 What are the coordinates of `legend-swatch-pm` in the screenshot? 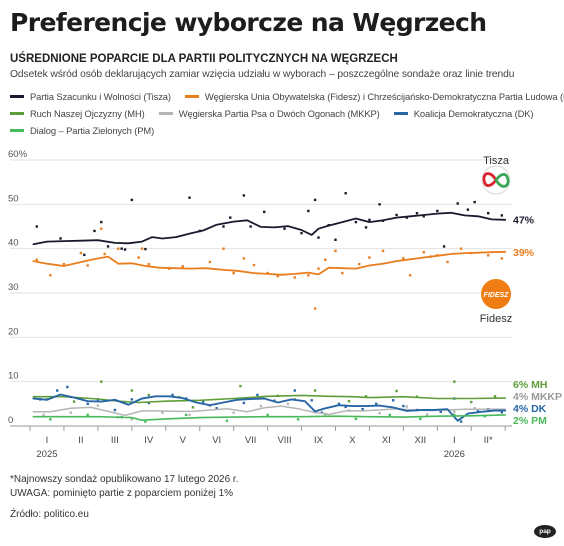 It's located at (17, 130).